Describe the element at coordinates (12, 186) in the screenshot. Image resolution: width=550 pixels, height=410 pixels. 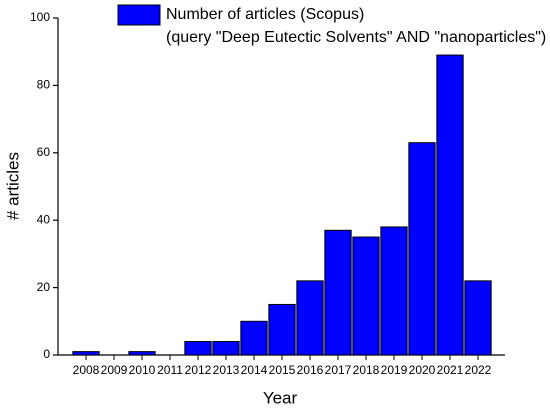
I see `y-axis-label: # articles` at that location.